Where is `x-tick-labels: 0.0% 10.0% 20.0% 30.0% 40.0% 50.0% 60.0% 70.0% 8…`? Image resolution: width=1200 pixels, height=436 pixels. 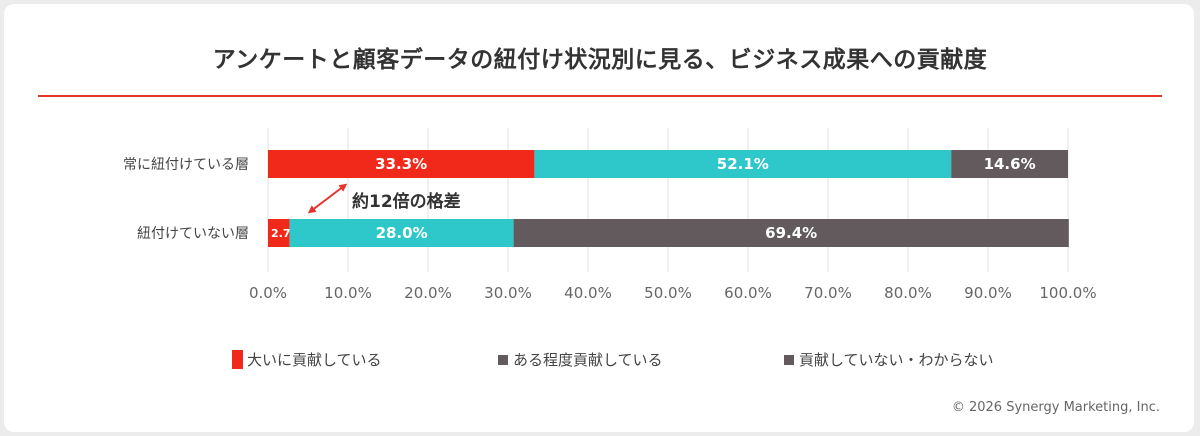 x-tick-labels: 0.0% 10.0% 20.0% 30.0% 40.0% 50.0% 60.0% 70.0% 8… is located at coordinates (673, 293).